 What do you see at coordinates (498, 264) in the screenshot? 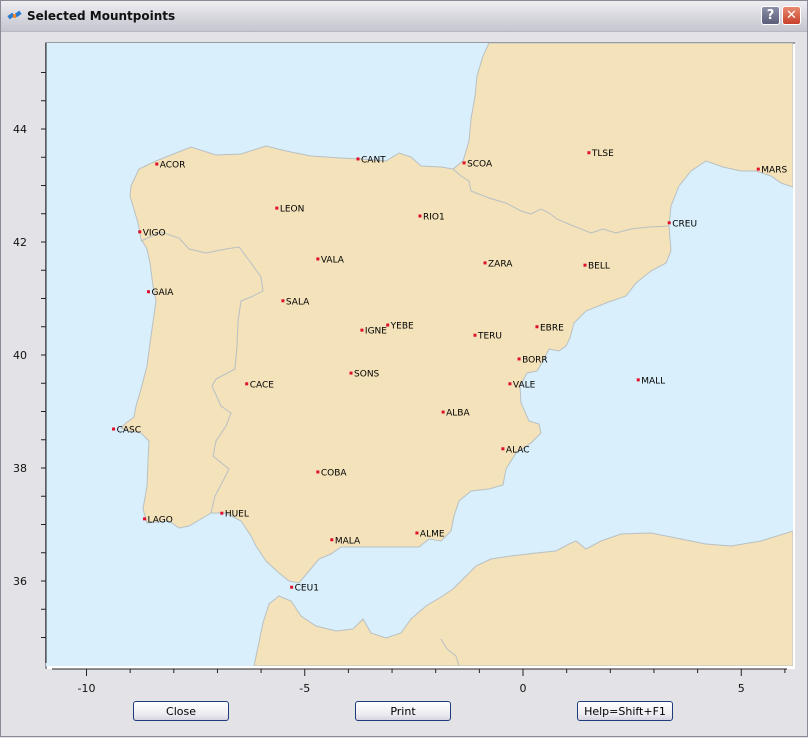
I see `station-zara: ZARA` at bounding box center [498, 264].